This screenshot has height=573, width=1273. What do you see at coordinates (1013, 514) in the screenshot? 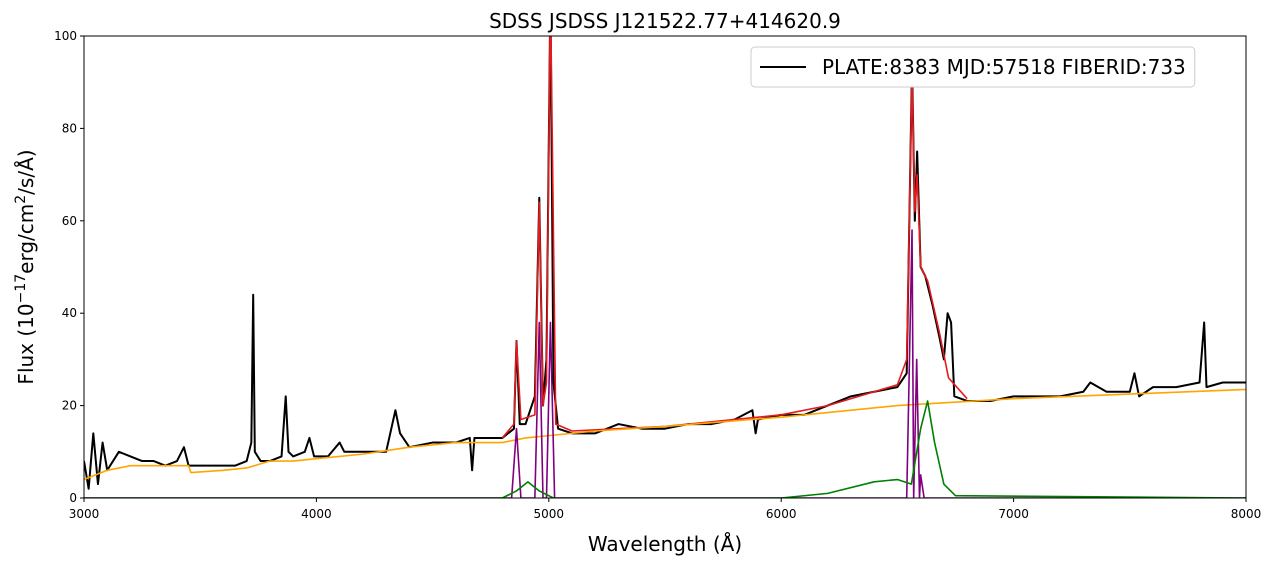
I see `x-tick-label: 7000` at bounding box center [1013, 514].